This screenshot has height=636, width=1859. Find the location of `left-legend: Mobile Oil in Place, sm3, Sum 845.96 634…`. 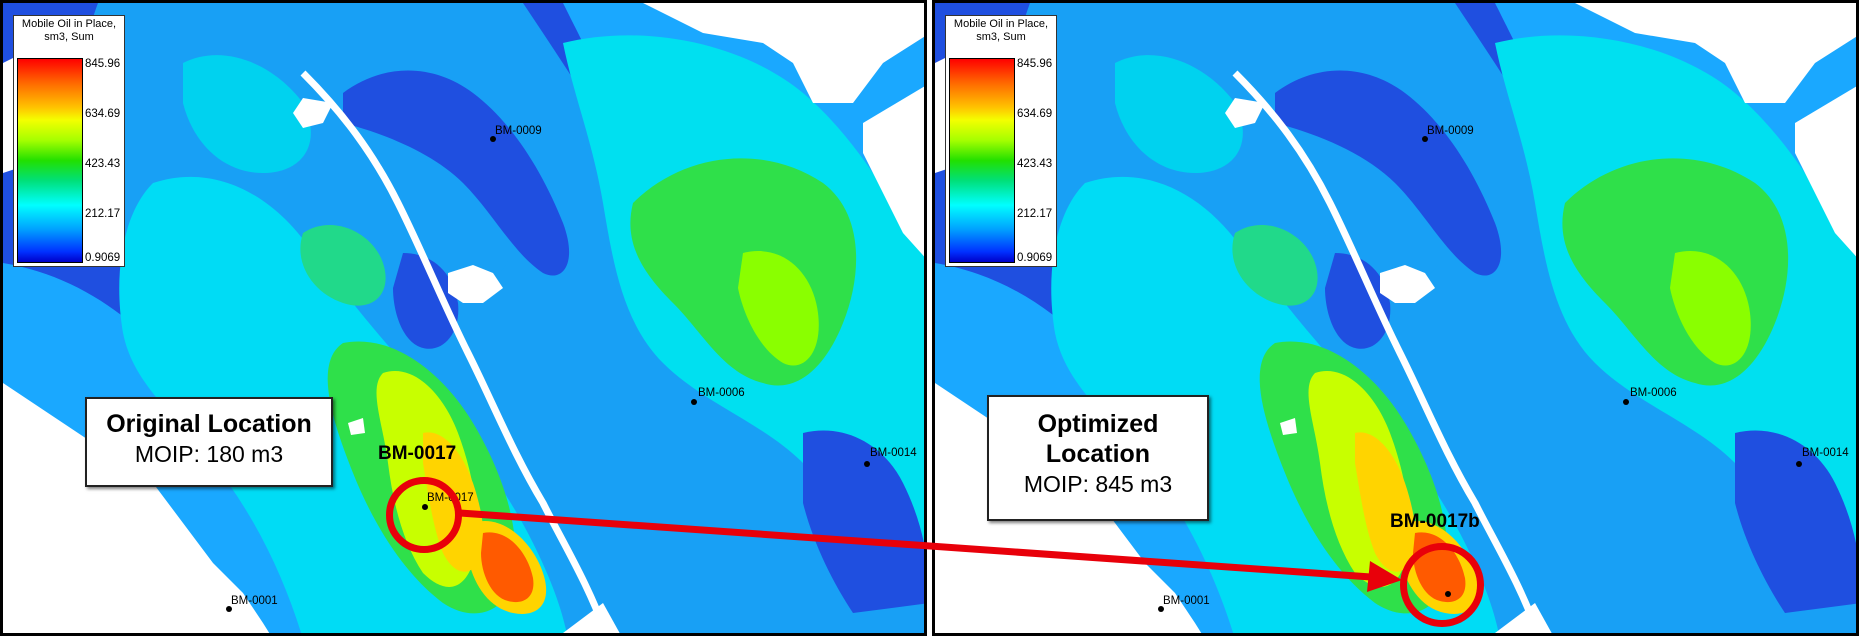

left-legend: Mobile Oil in Place, sm3, Sum 845.96 634… is located at coordinates (69, 141).